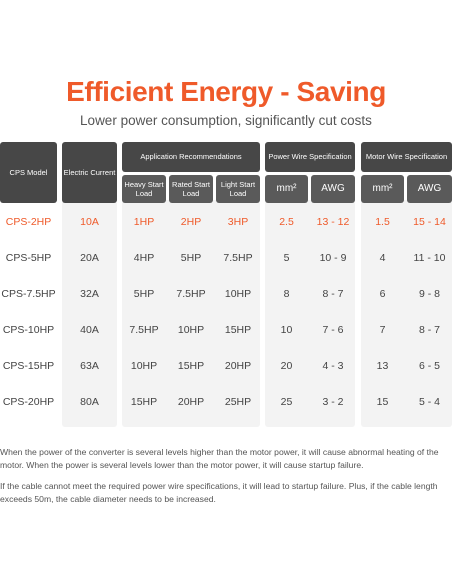  I want to click on cell-power-mm2: 8, so click(286, 294).